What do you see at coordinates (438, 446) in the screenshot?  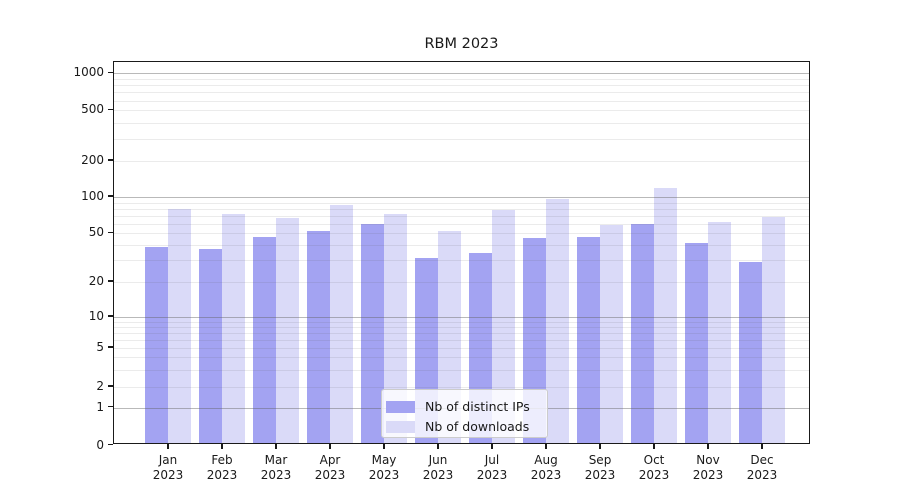 I see `x-tick-jun` at bounding box center [438, 446].